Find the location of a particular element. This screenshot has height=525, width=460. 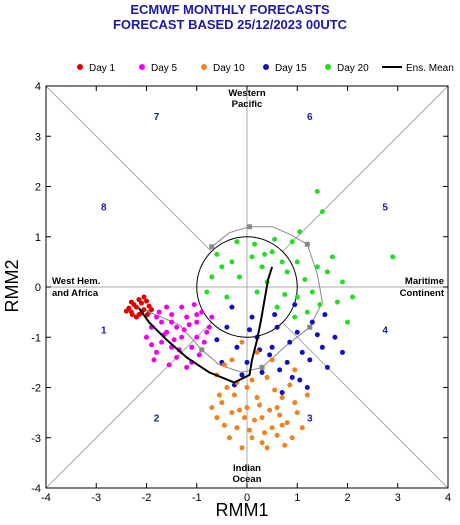

legend-label-mean: Ens. Mean is located at coordinates (430, 68).